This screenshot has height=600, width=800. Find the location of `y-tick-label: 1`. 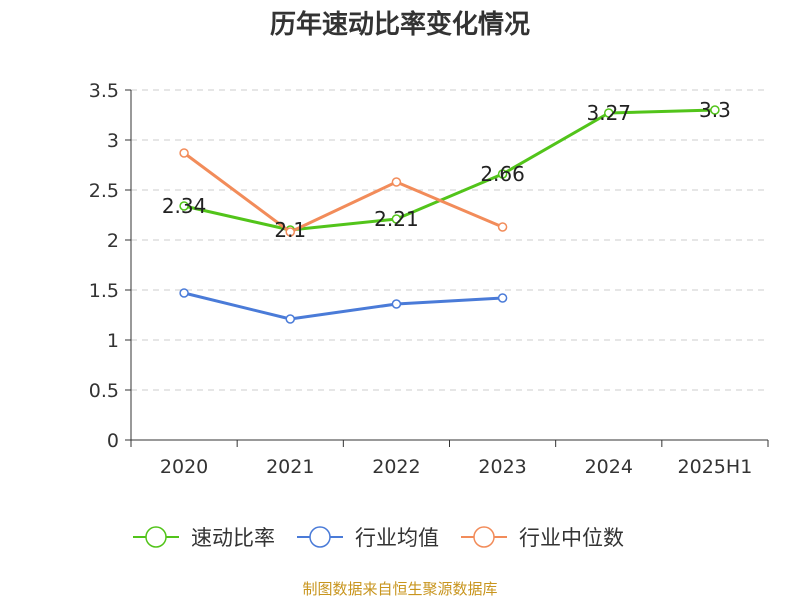

y-tick-label: 1 is located at coordinates (113, 341).